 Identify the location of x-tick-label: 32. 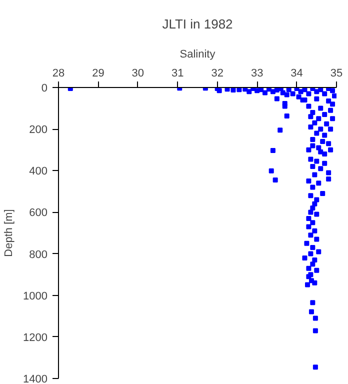
(217, 74).